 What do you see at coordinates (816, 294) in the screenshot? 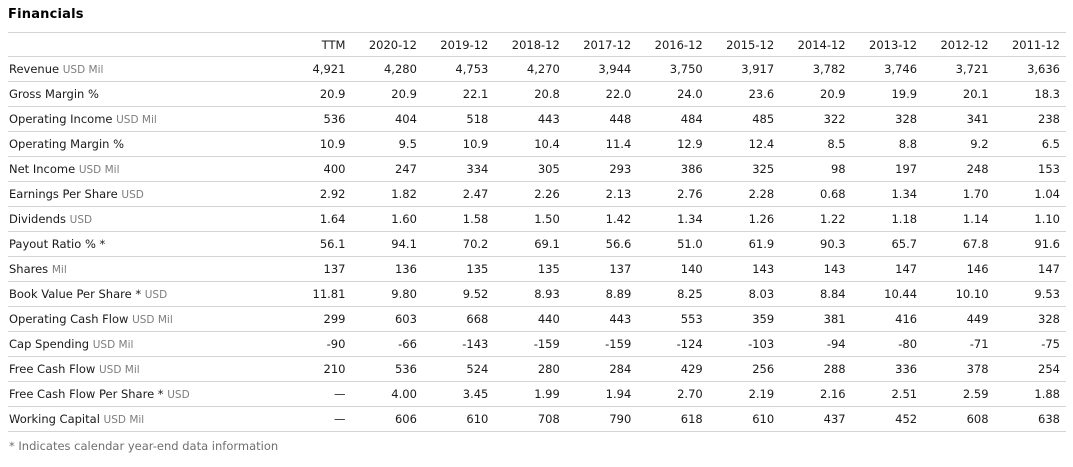
I see `cell-value: 8.84` at bounding box center [816, 294].